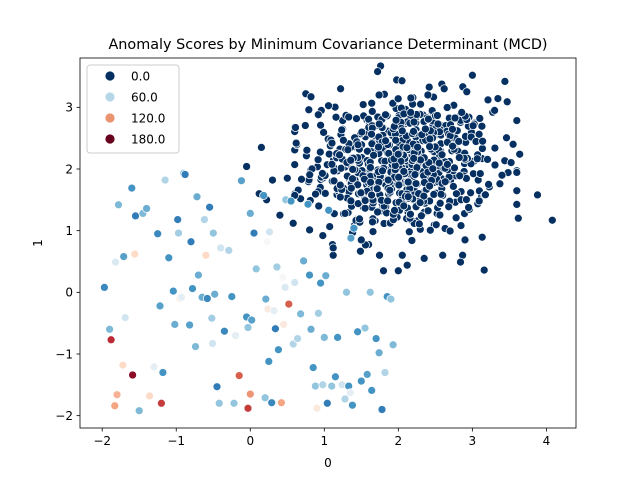 This screenshot has height=480, width=640. I want to click on legend-box, so click(133, 109).